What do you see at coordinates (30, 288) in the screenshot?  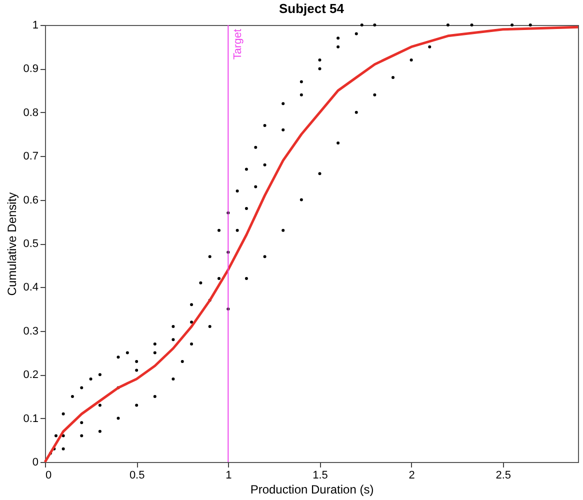 I see `y-tick-label: 0.4` at bounding box center [30, 288].